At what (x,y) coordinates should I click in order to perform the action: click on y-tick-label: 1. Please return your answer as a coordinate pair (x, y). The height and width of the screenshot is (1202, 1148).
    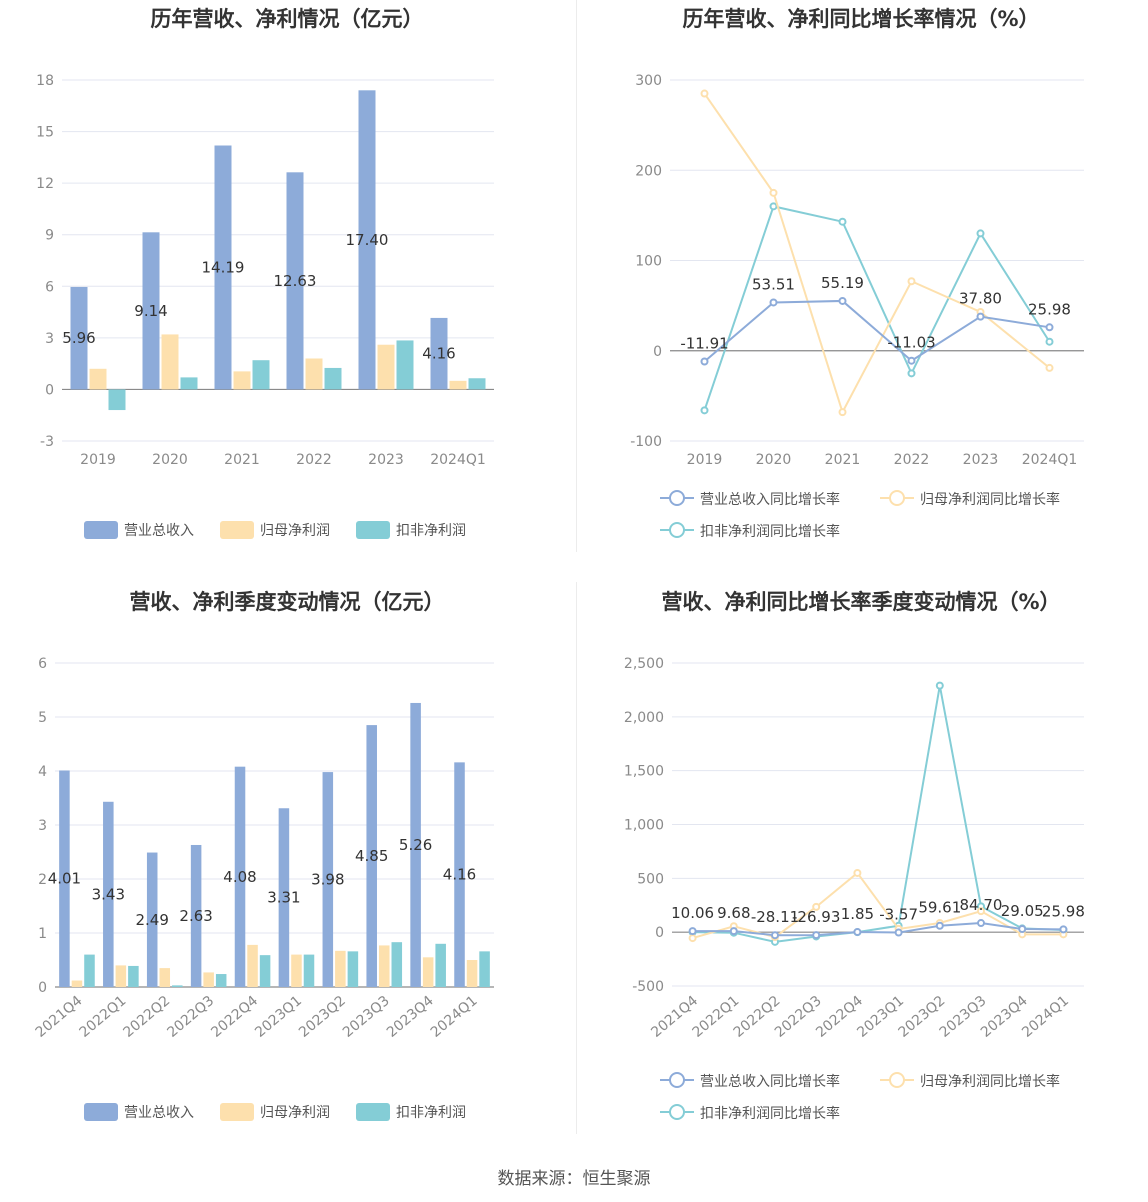
    Looking at the image, I should click on (42, 934).